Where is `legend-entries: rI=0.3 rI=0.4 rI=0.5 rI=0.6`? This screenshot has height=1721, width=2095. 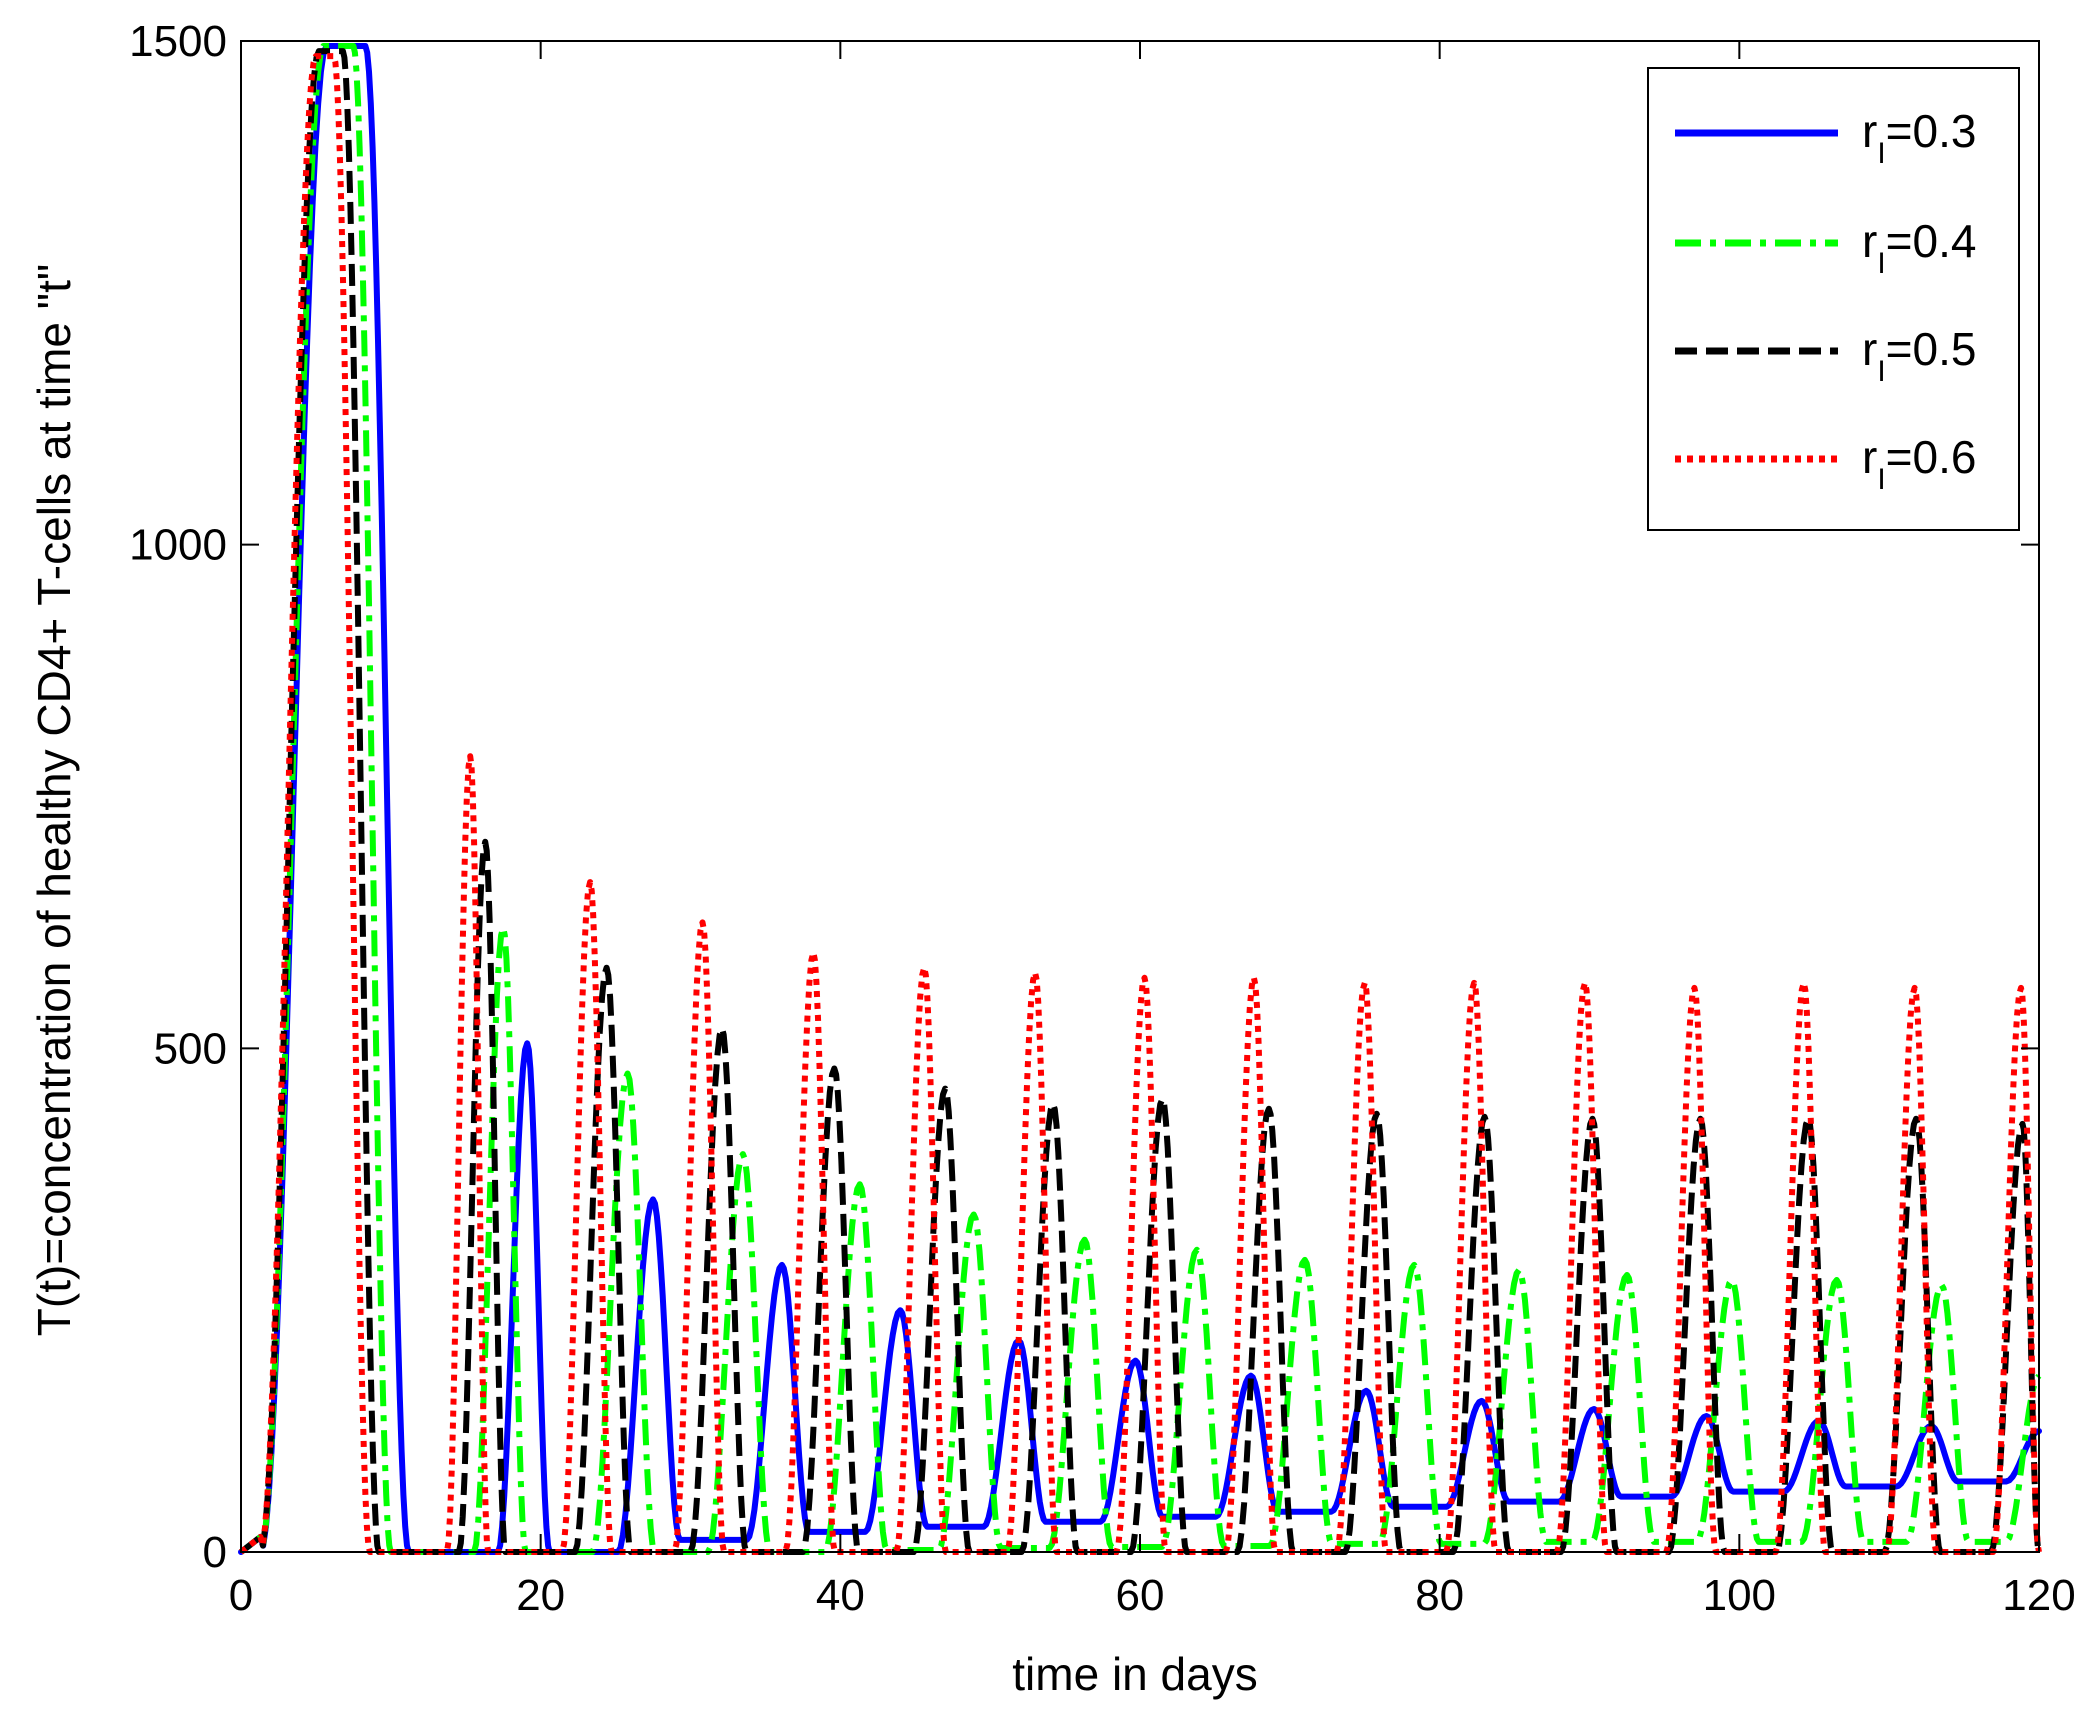
legend-entries: rI=0.3 rI=0.4 rI=0.5 rI=0.6 is located at coordinates (1825, 300).